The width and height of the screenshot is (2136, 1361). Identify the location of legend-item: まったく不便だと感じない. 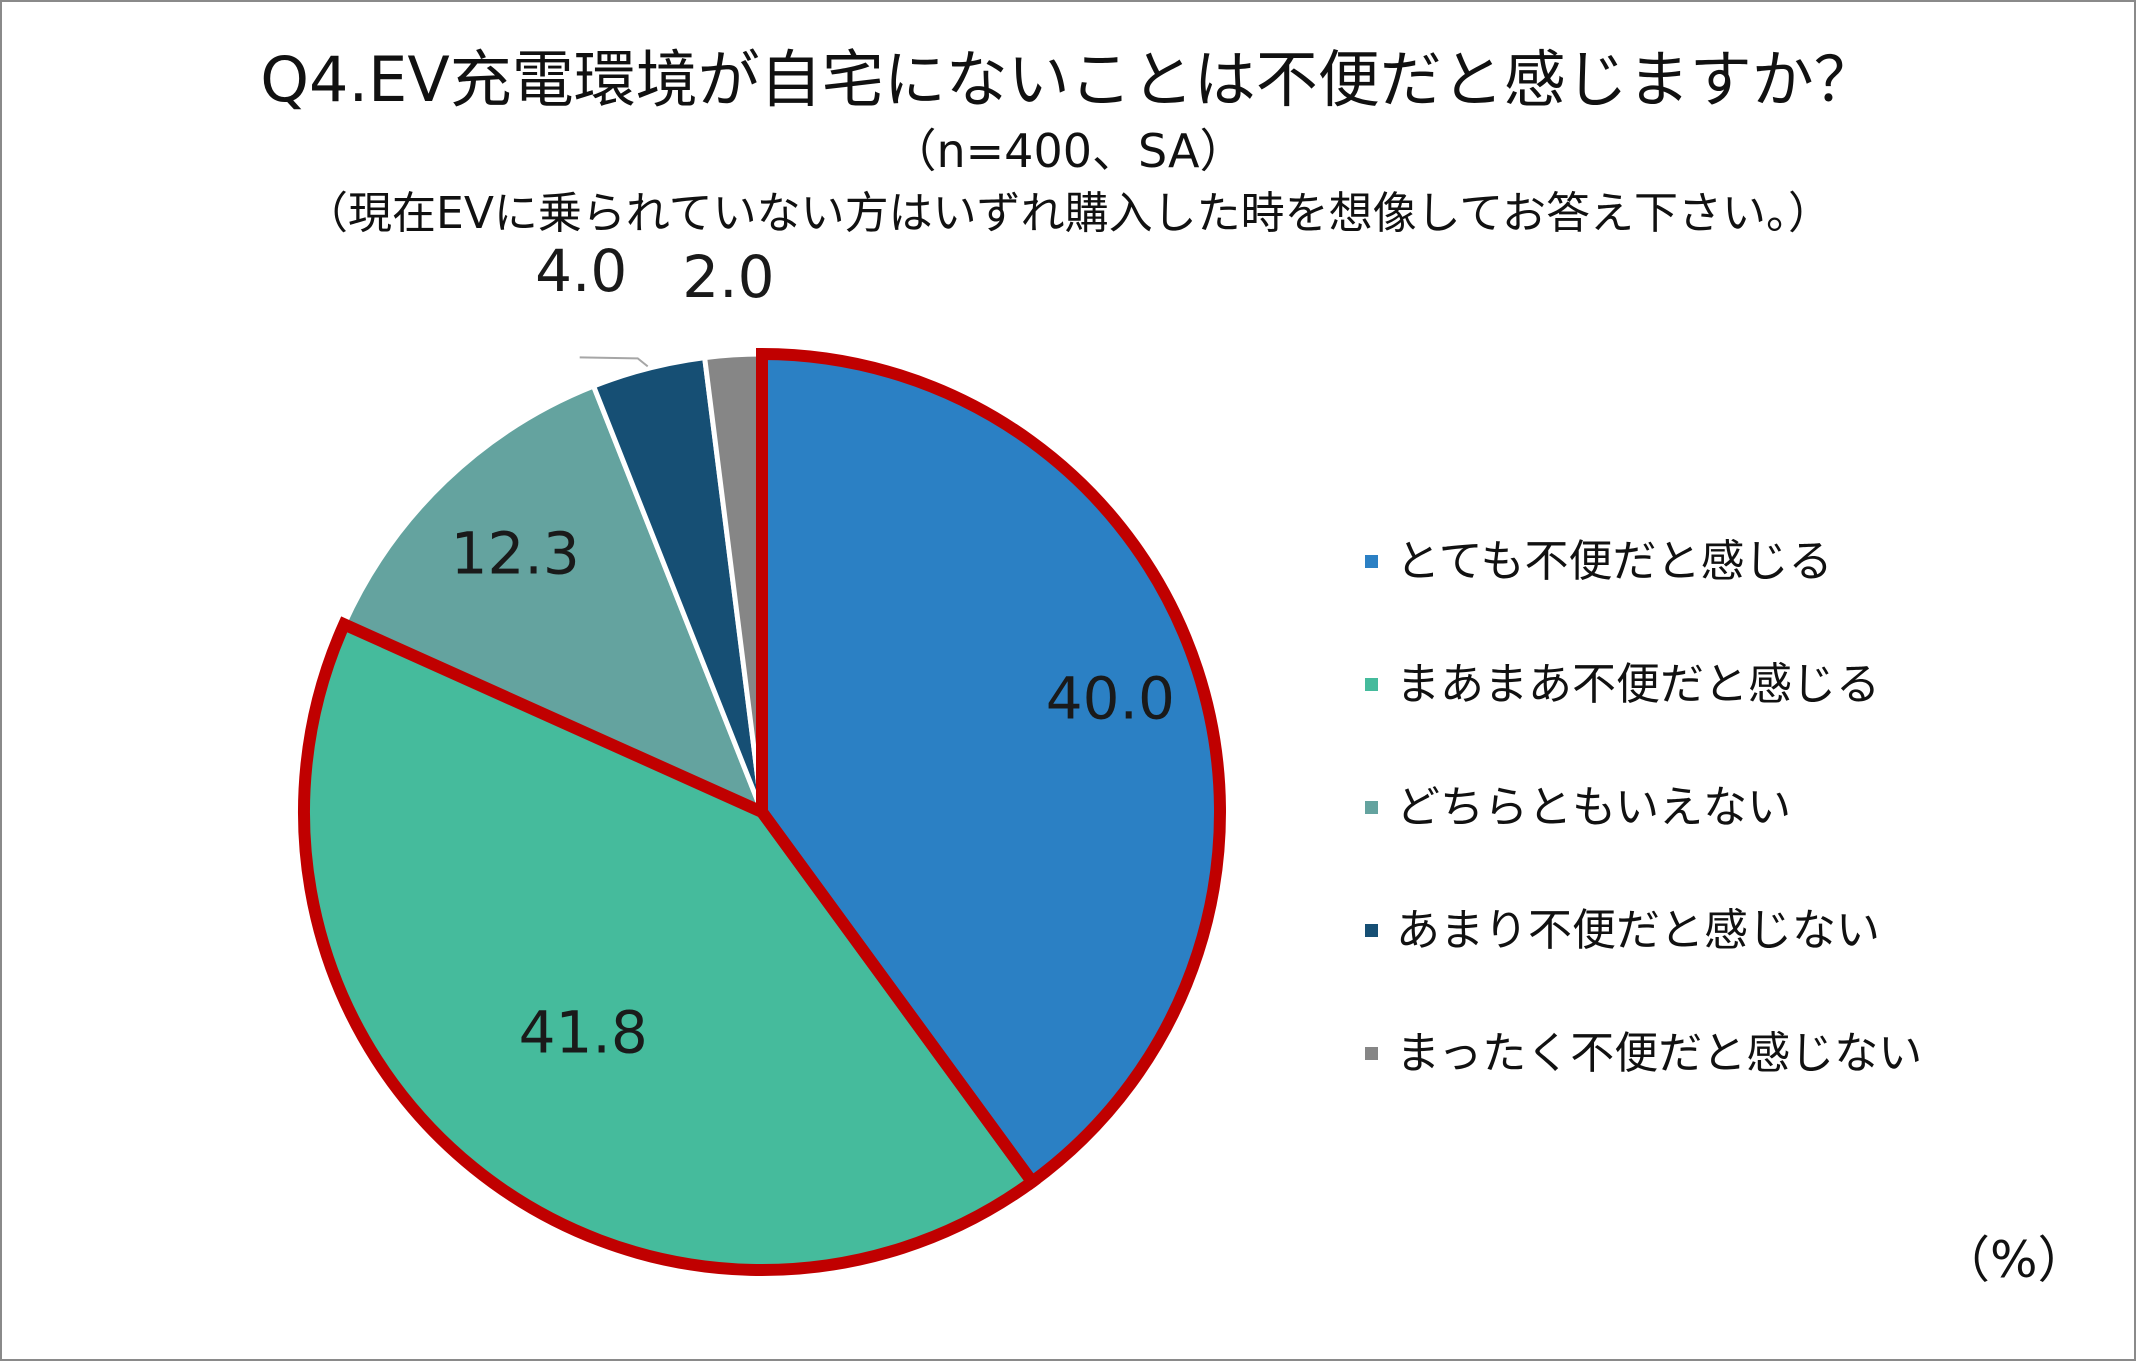
(1643, 1053).